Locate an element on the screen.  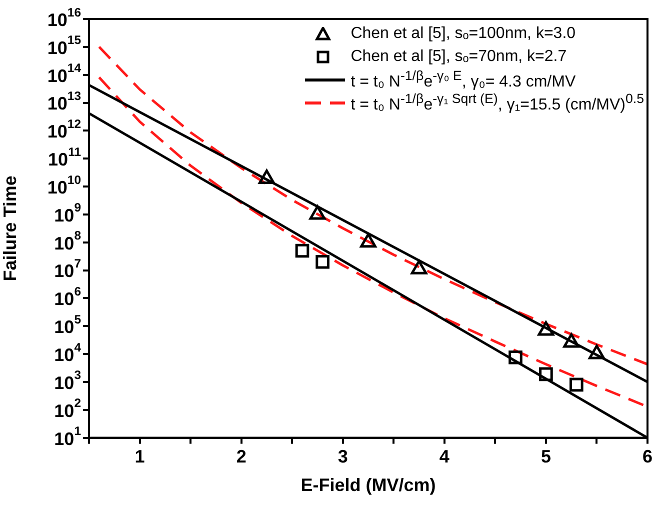
x-tick-label: 2 is located at coordinates (241, 456).